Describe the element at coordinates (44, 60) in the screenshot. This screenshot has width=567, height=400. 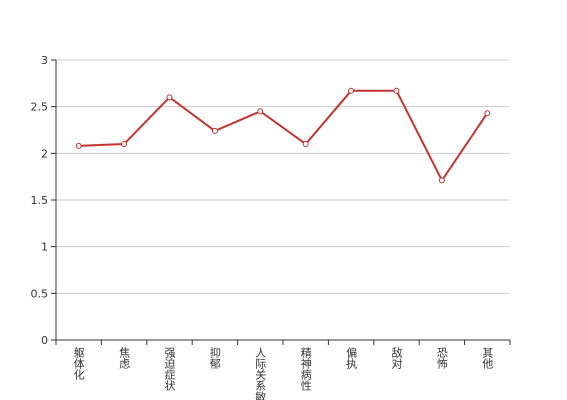
I see `y-tick-label: 3` at that location.